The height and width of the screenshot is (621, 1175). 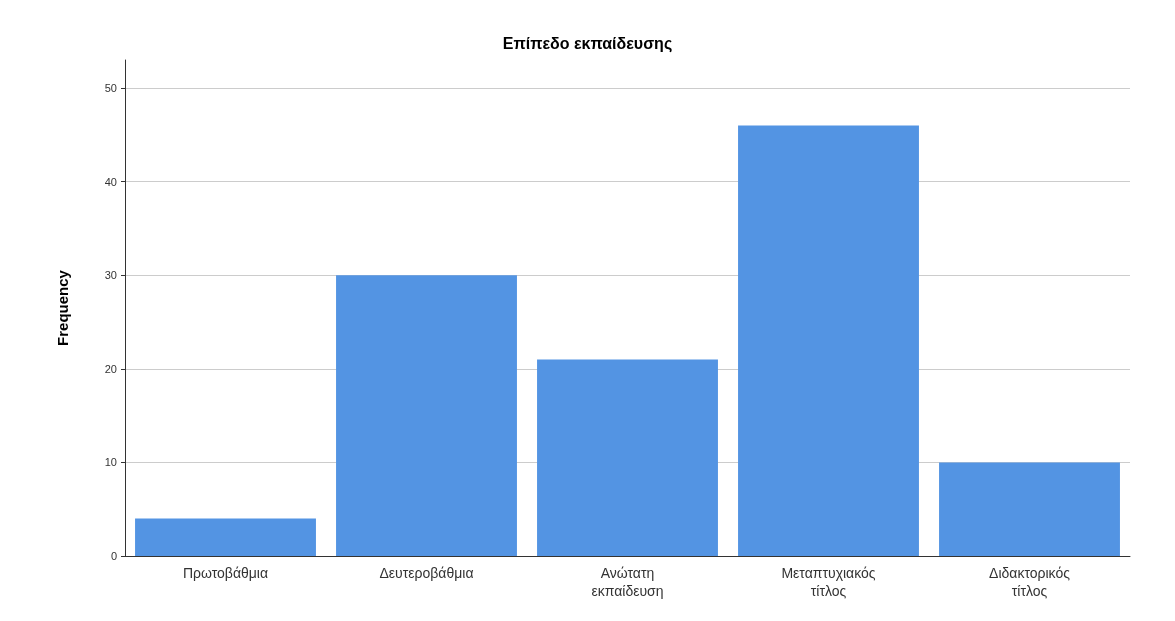 What do you see at coordinates (587, 43) in the screenshot?
I see `chart-title: Επίπεδο εκπαίδευσης` at bounding box center [587, 43].